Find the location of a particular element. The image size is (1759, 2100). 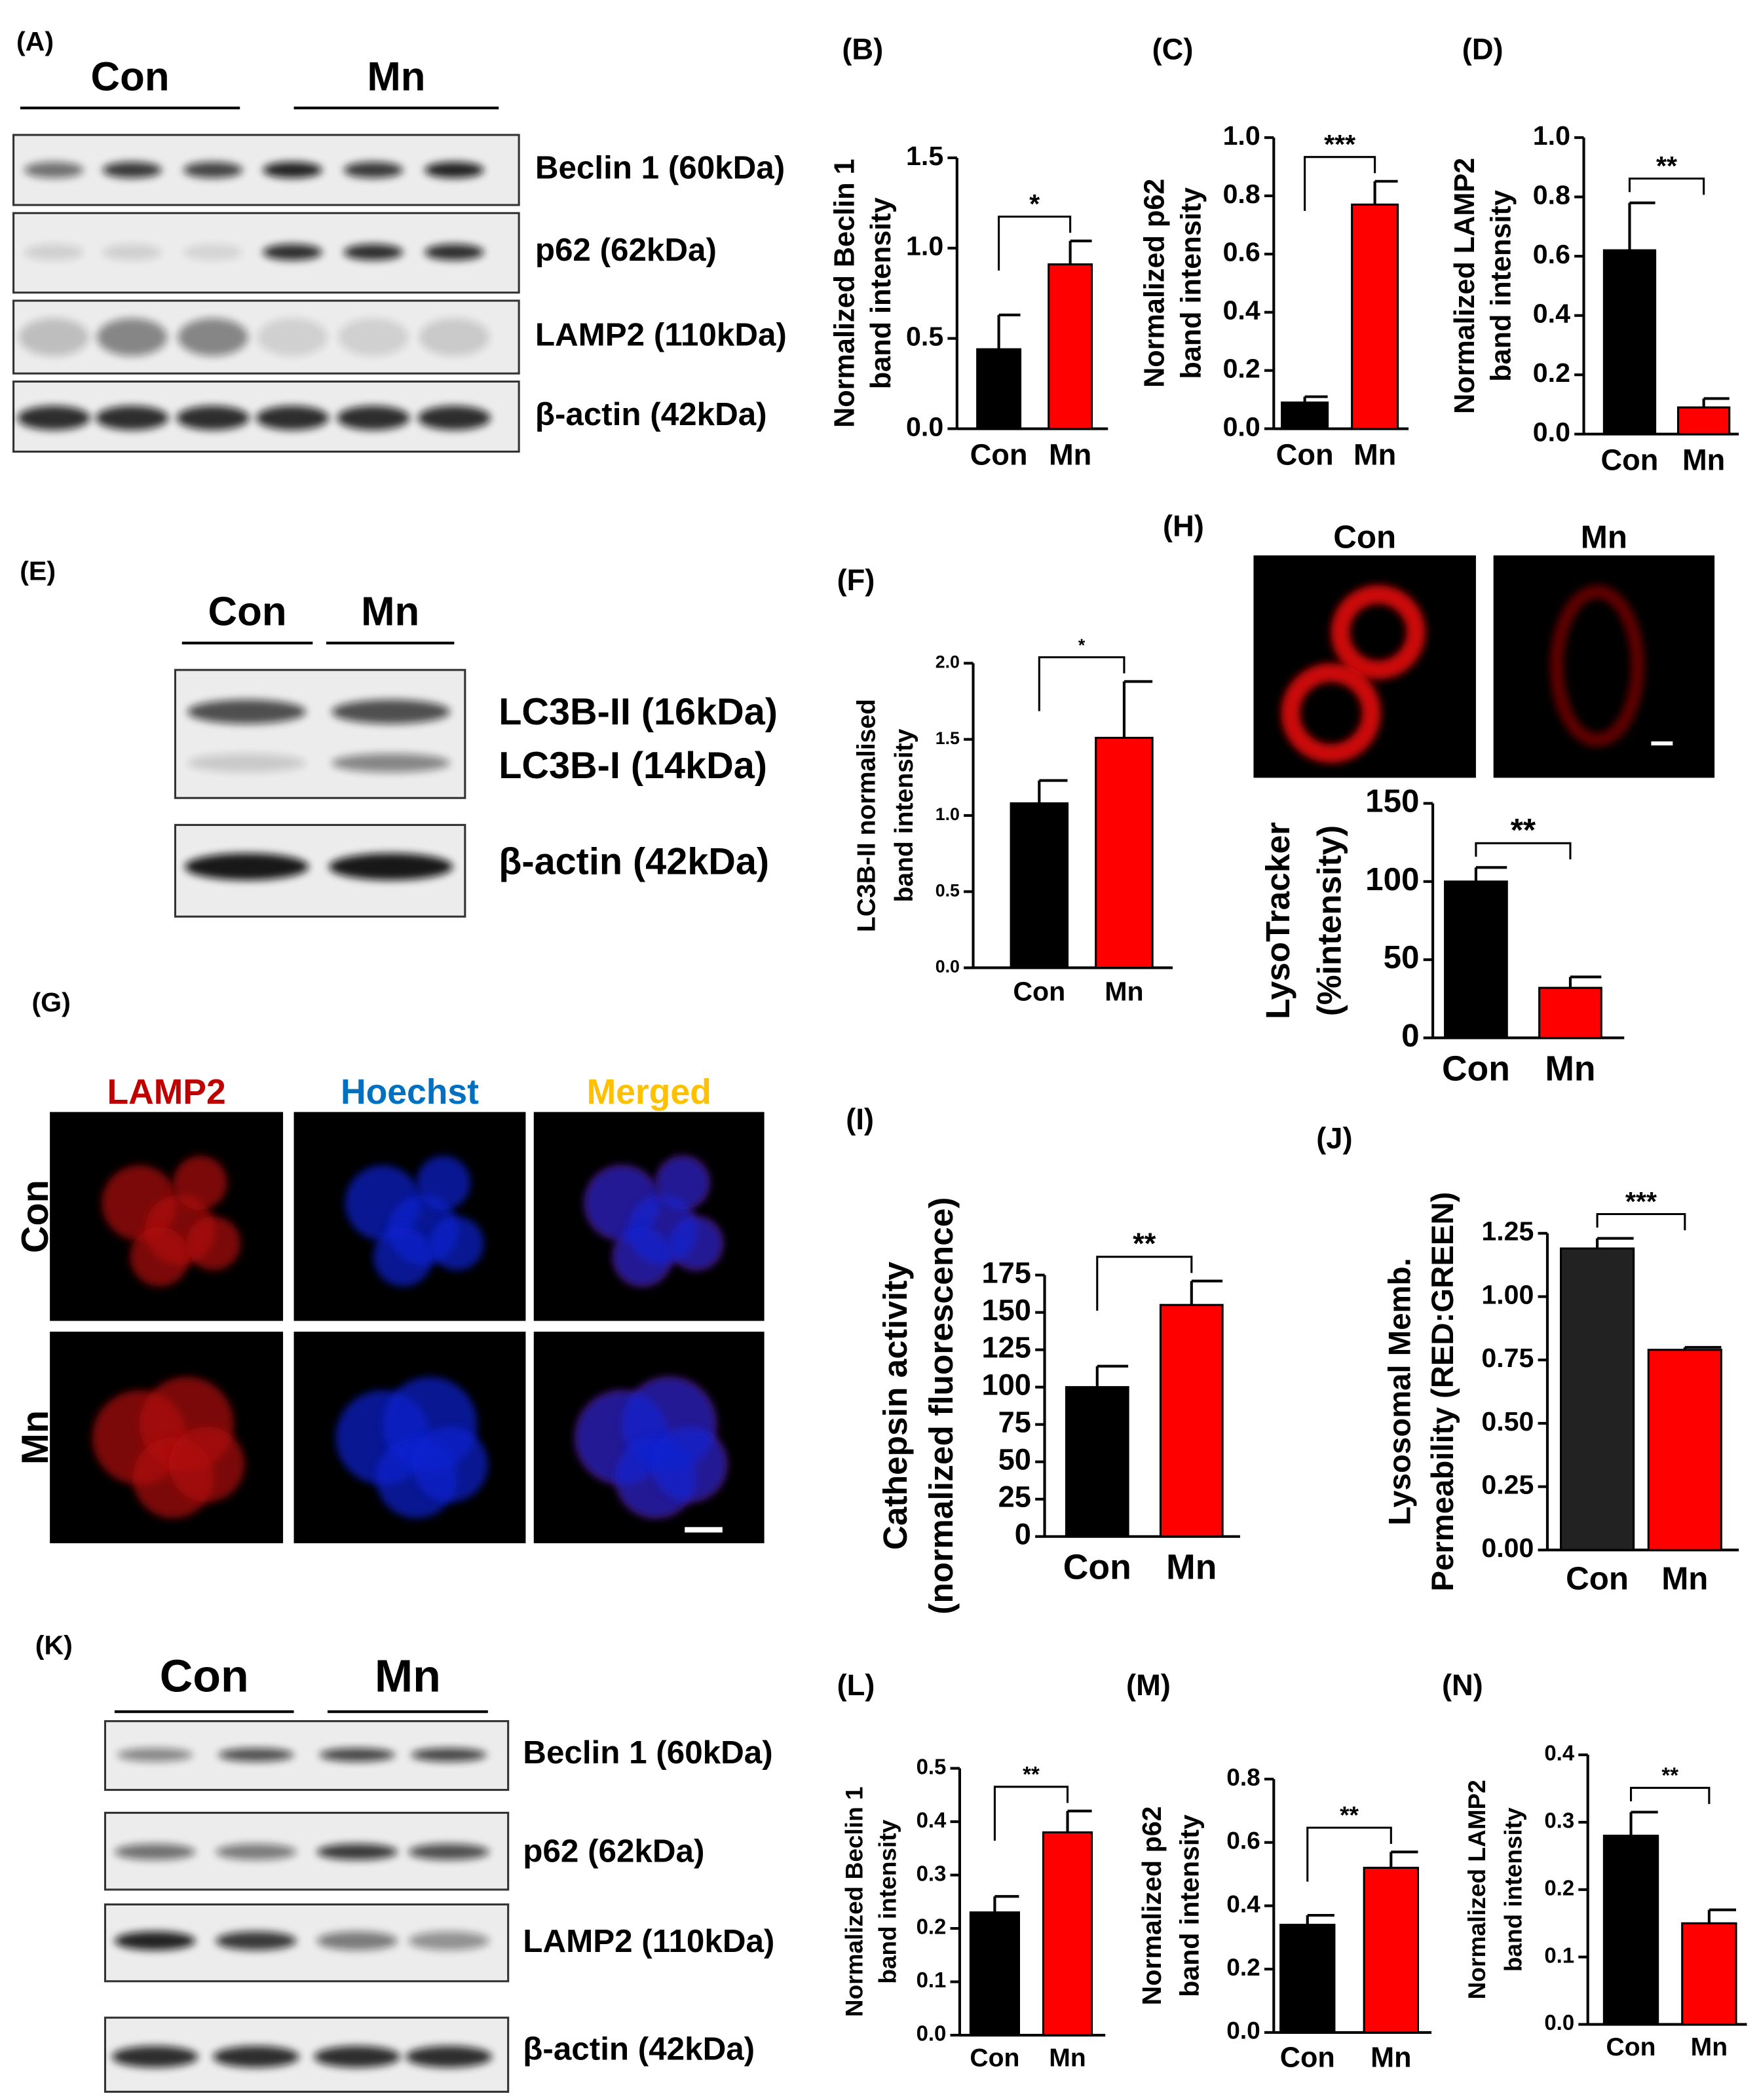

y-tick-label: 50 is located at coordinates (1402, 957).